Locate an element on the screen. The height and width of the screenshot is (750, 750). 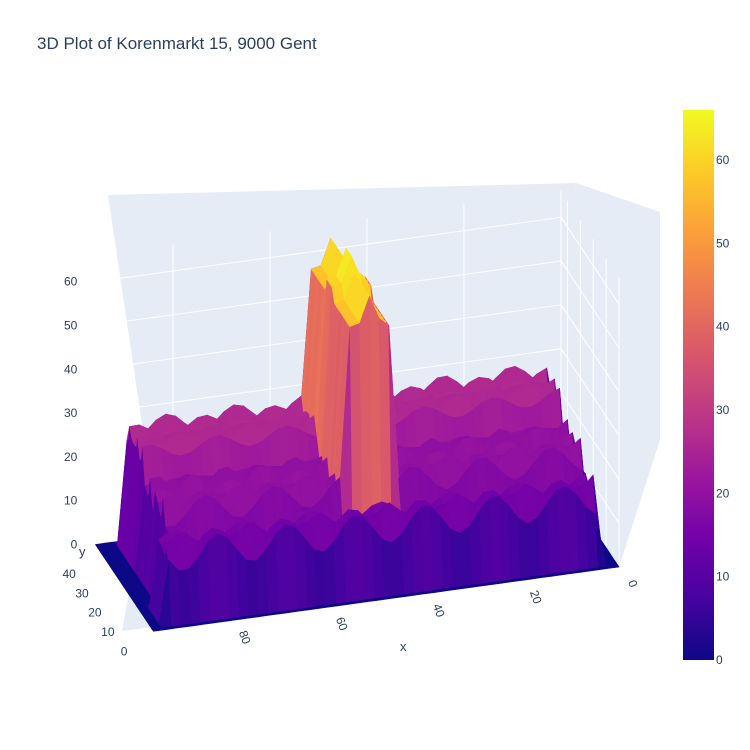
chart-title: 3D Plot of Korenmarkt 15, 9000 Gent is located at coordinates (177, 43).